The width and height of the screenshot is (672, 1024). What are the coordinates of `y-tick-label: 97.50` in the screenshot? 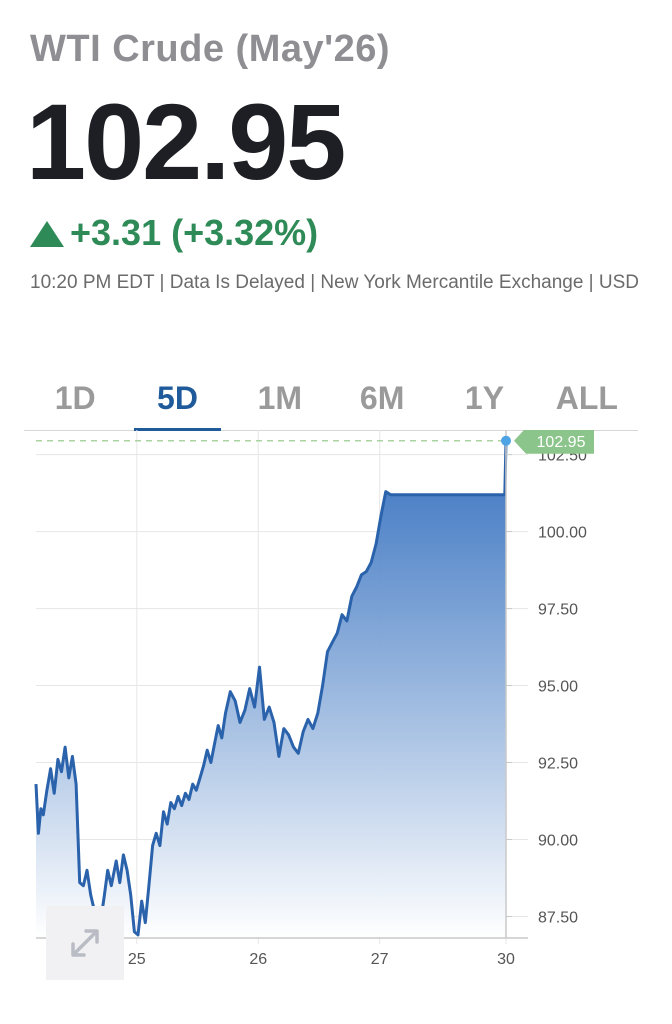 It's located at (558, 610).